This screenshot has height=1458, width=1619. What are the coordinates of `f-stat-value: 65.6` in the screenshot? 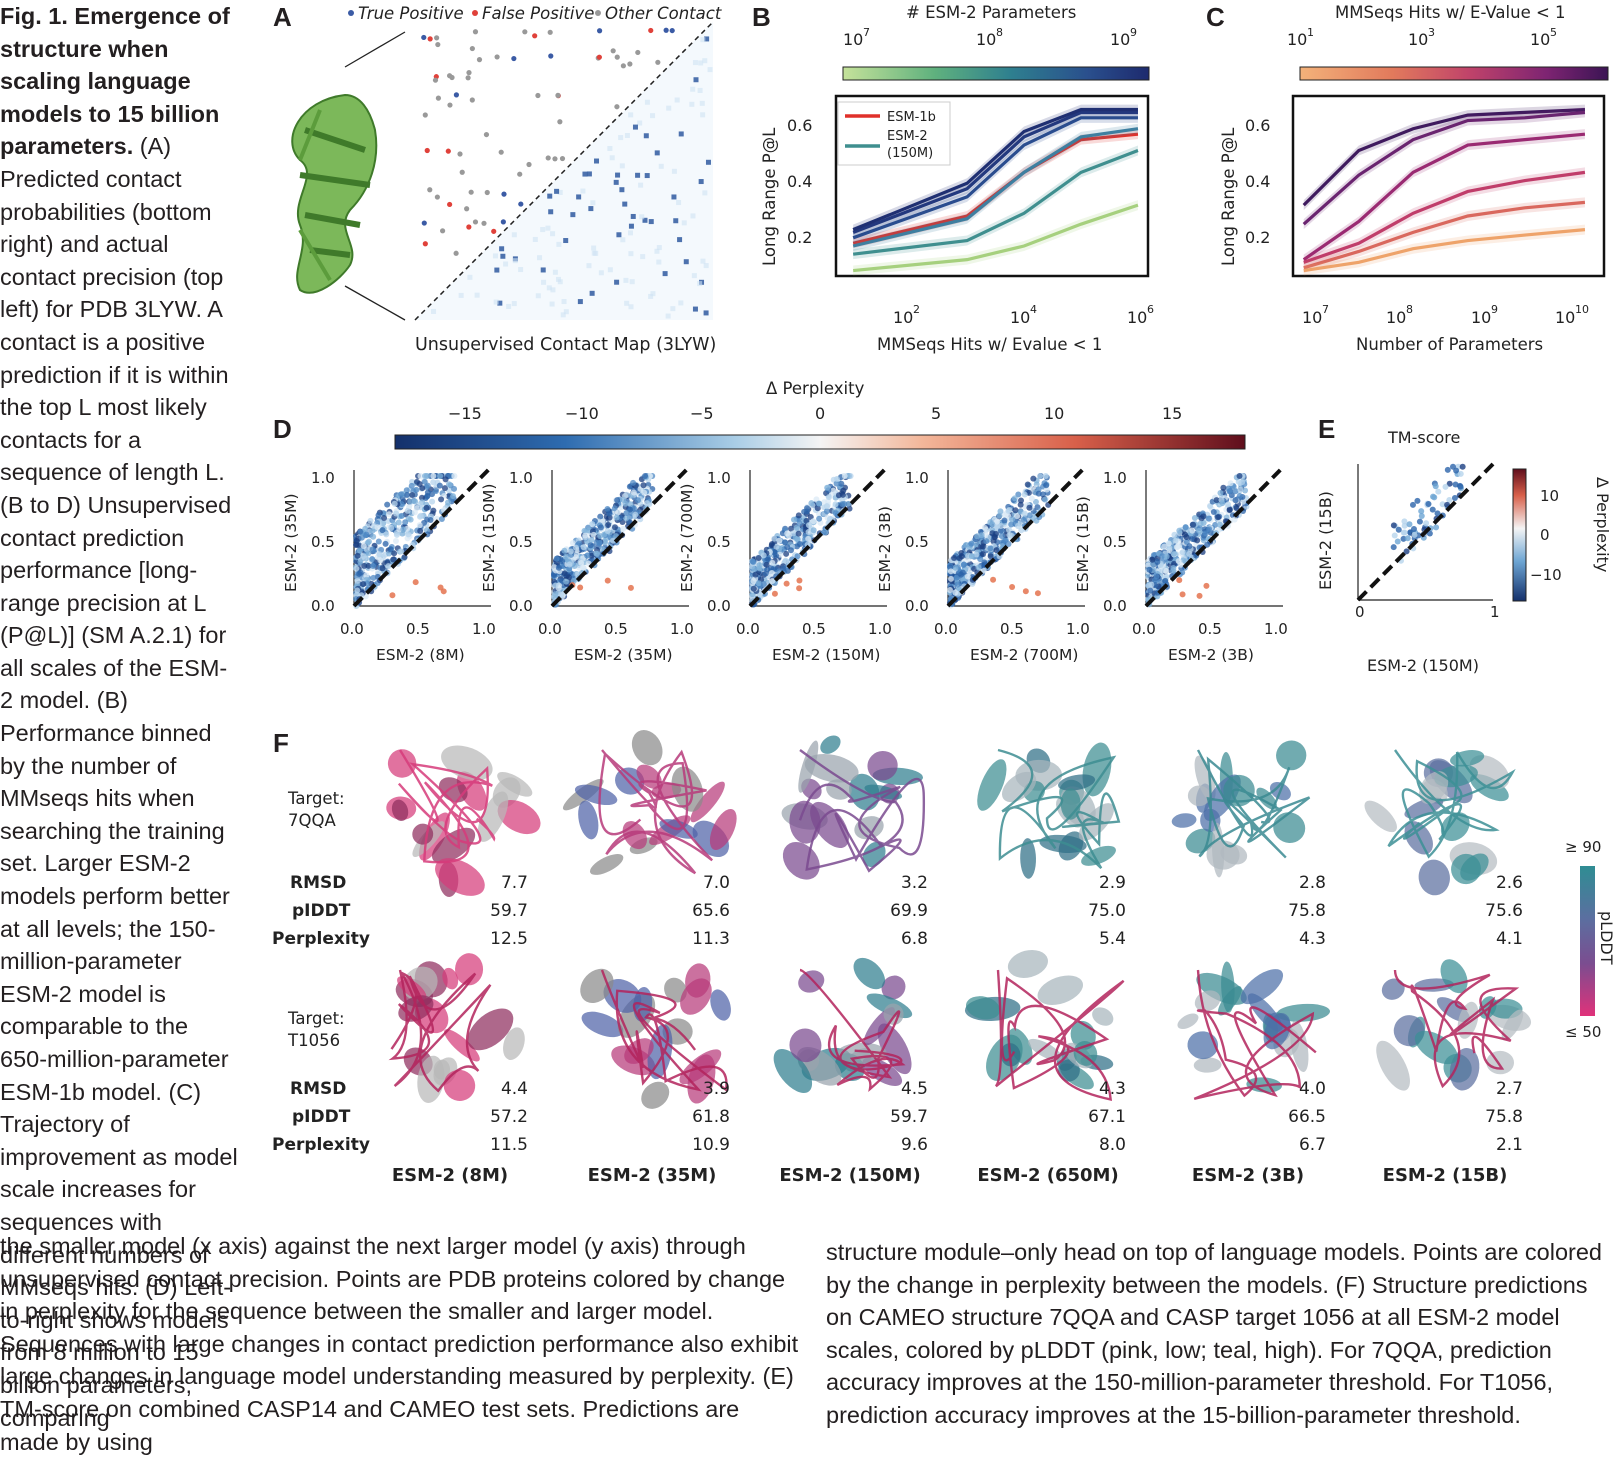 It's located at (711, 911).